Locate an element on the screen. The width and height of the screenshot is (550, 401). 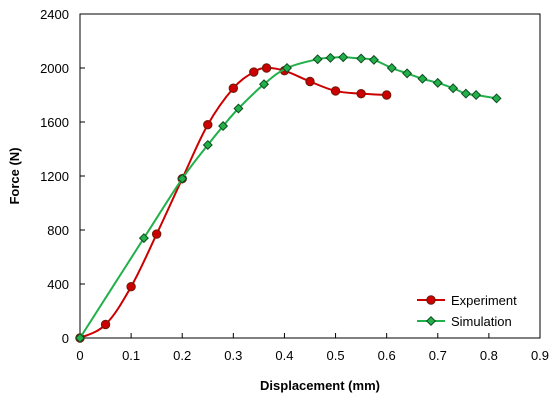
x-tick-label: 0.2 is located at coordinates (182, 355).